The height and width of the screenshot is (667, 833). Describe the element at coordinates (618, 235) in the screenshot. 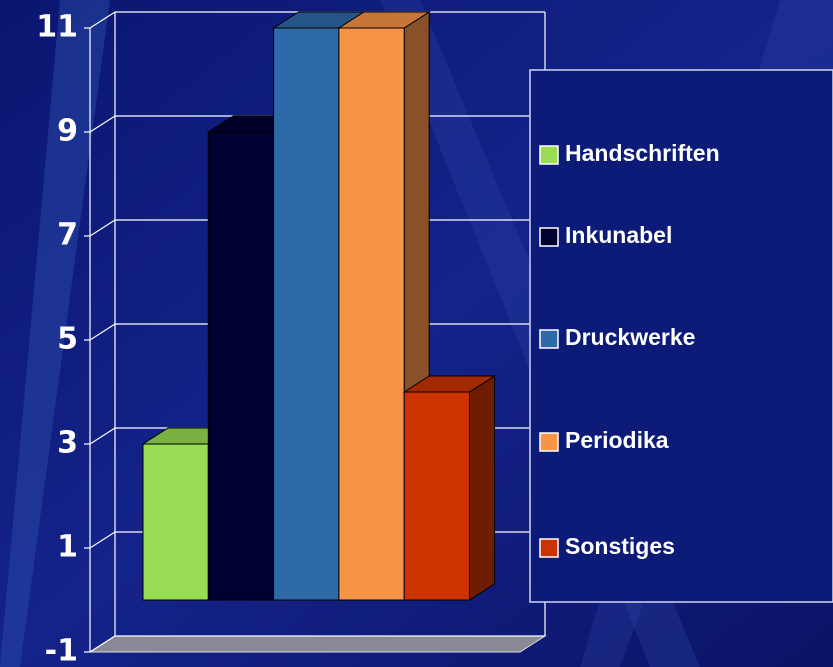

I see `legend-label: Inkunabel` at that location.